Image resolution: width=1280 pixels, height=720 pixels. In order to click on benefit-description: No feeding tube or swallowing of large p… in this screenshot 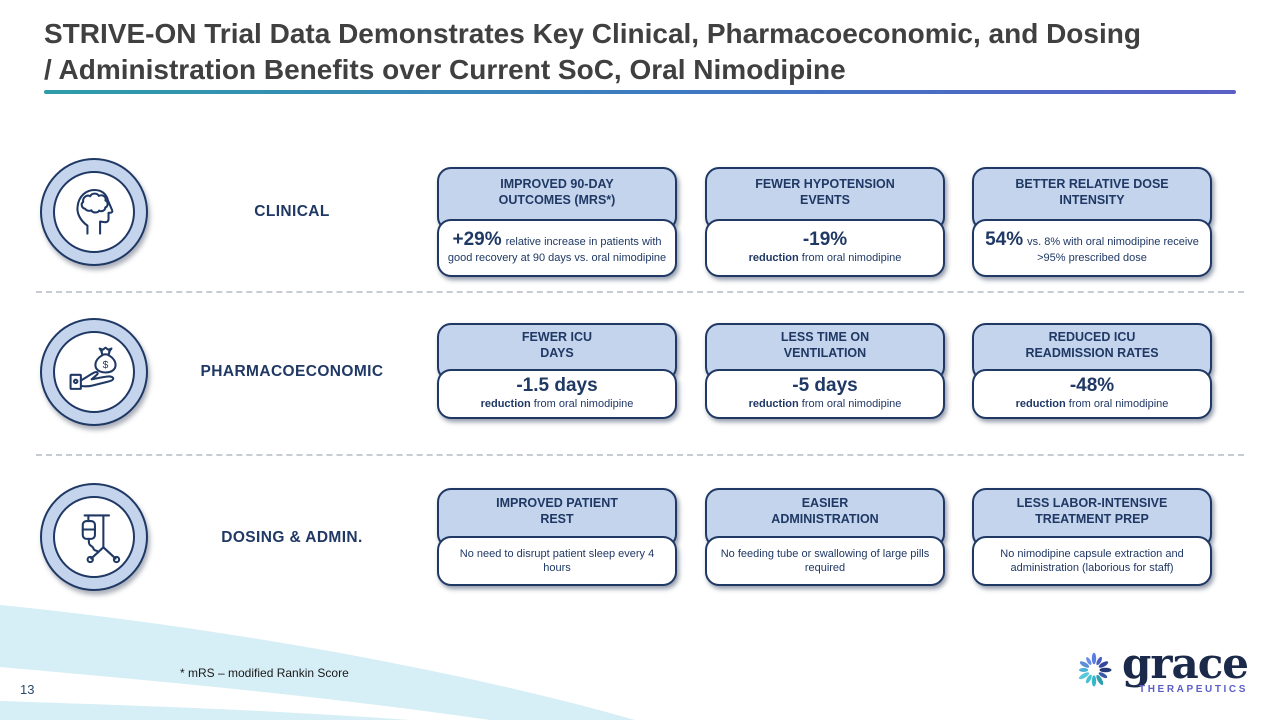, I will do `click(825, 560)`.